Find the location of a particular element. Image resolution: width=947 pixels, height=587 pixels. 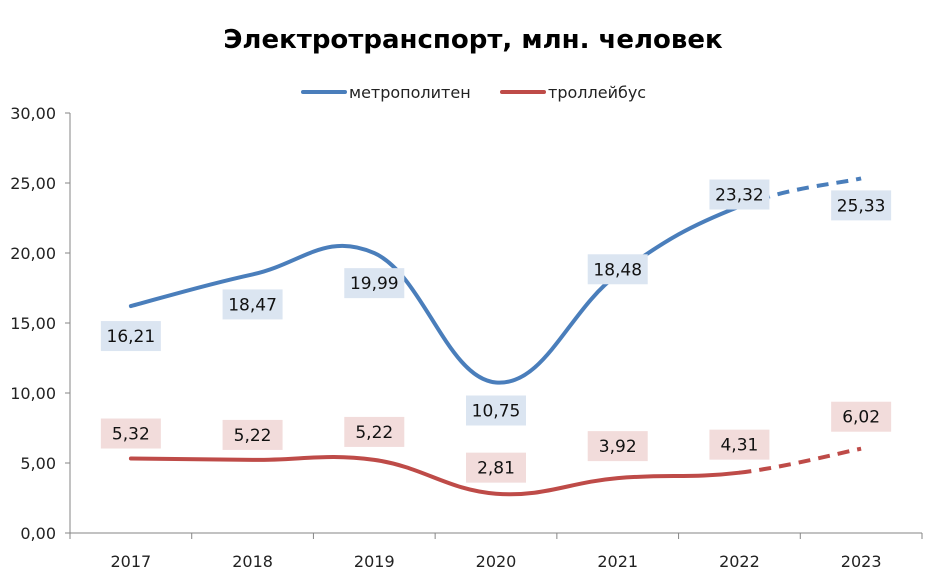

x-tick-label: 2023 is located at coordinates (861, 561).